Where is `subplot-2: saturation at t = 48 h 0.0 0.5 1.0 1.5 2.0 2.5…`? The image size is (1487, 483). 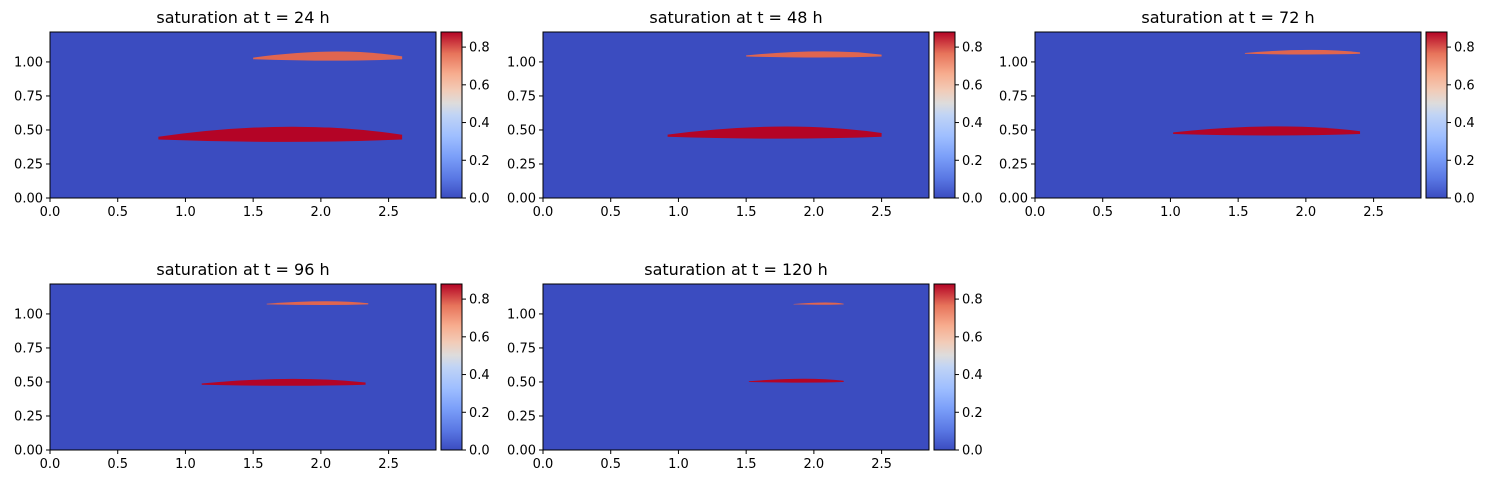
subplot-2: saturation at t = 48 h 0.0 0.5 1.0 1.5 2.0 2.5… is located at coordinates (745, 114).